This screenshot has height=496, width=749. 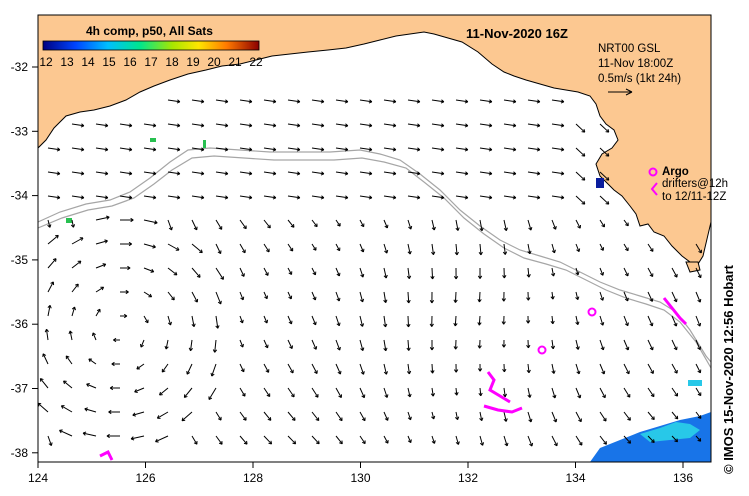 I want to click on current-legend: NRT00 GSL 11-Nov 18:00Z 0.5m/s (1kt 24h), so click(x=639, y=69).